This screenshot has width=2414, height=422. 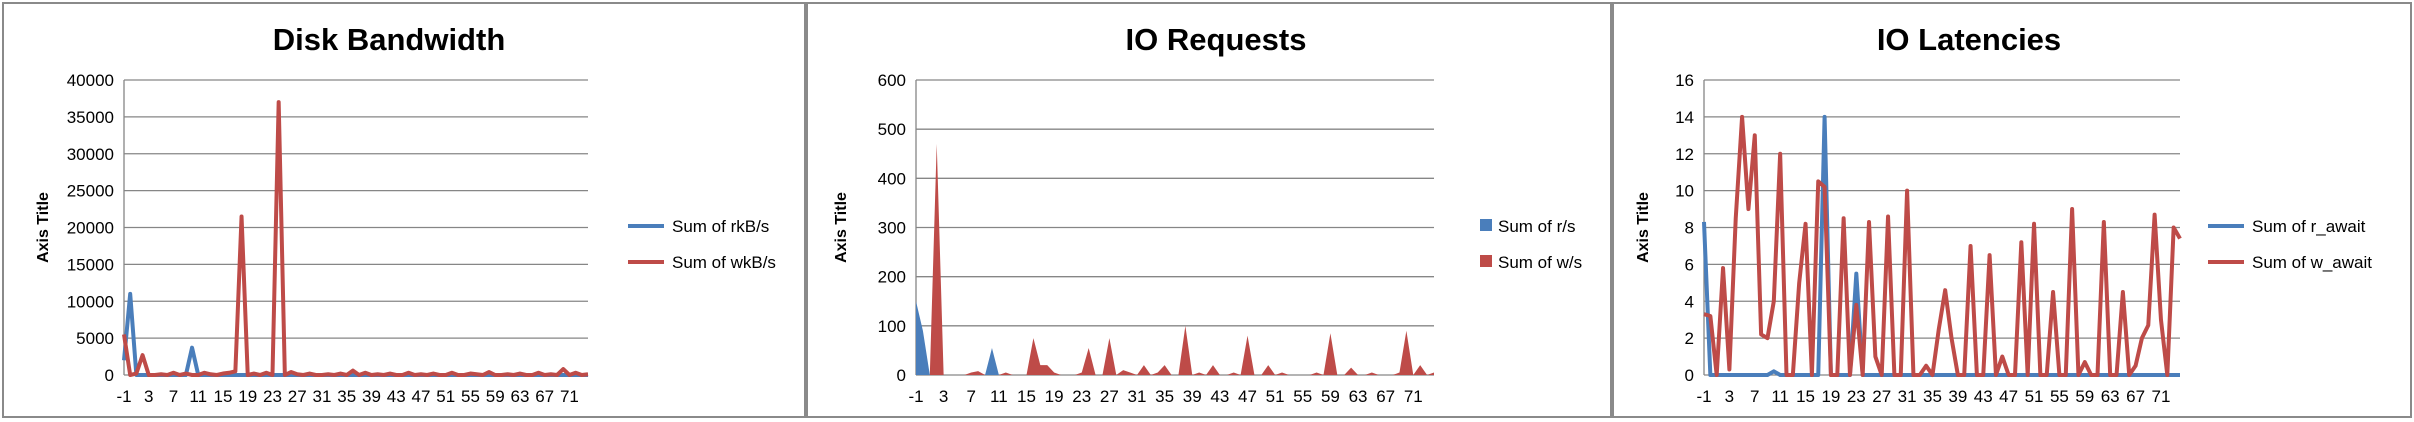 What do you see at coordinates (1054, 396) in the screenshot?
I see `x-tick-label: 19` at bounding box center [1054, 396].